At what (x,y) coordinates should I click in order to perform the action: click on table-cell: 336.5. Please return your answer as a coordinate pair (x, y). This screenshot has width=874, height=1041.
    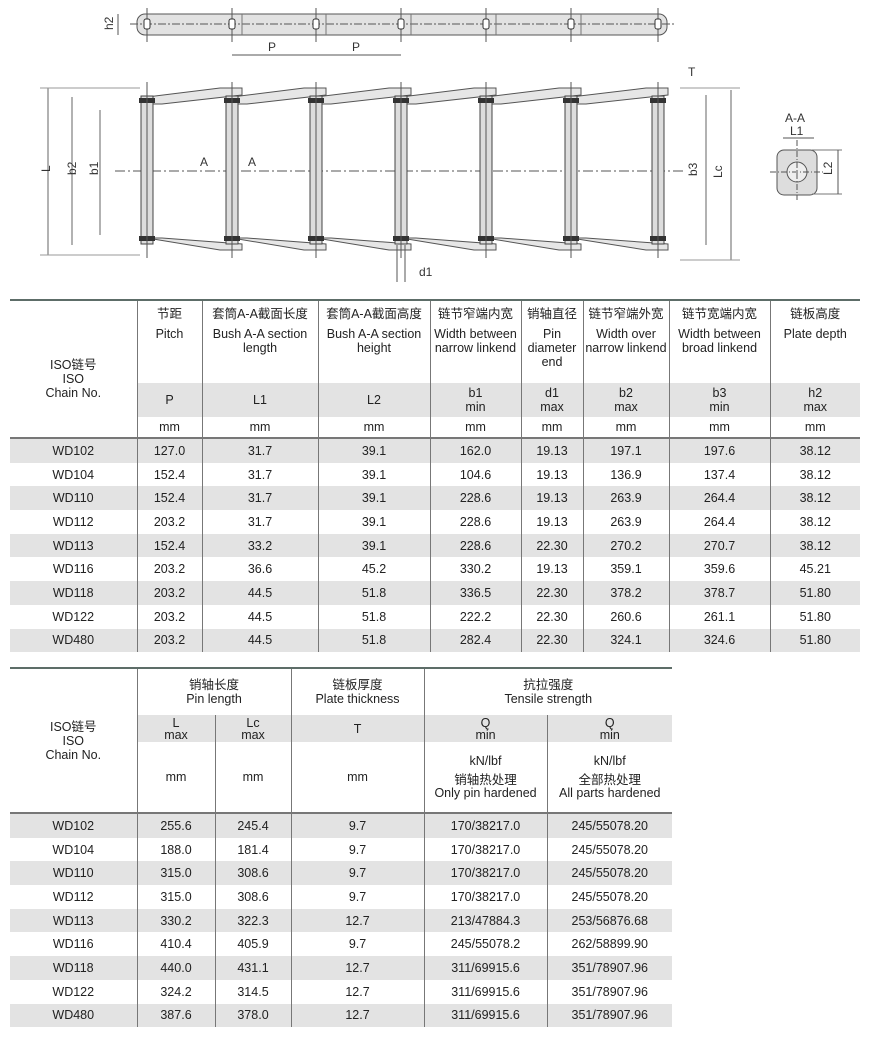
    Looking at the image, I should click on (475, 593).